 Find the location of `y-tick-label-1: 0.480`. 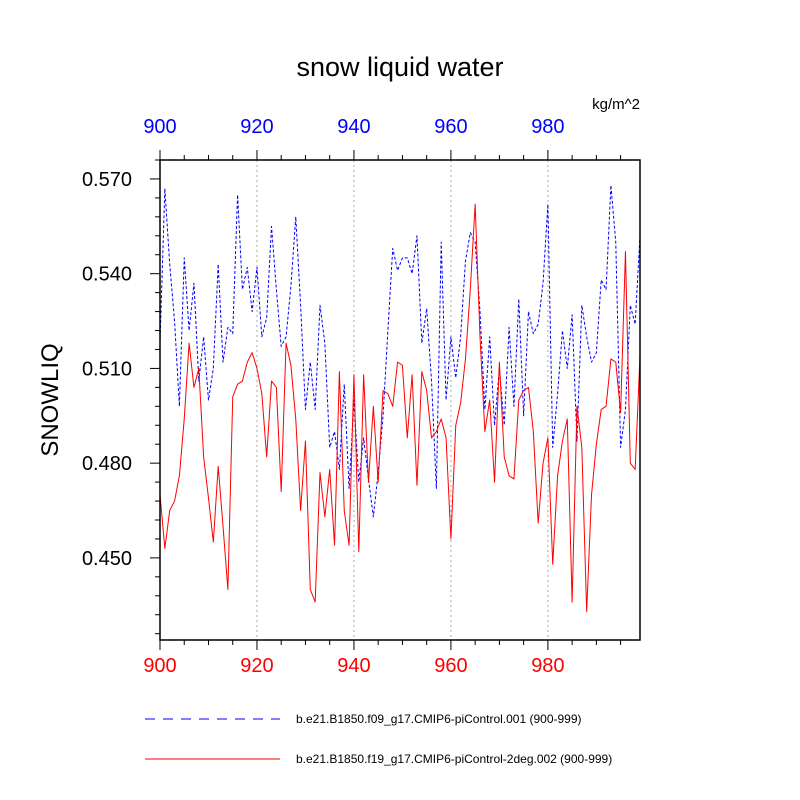

y-tick-label-1: 0.480 is located at coordinates (107, 464).